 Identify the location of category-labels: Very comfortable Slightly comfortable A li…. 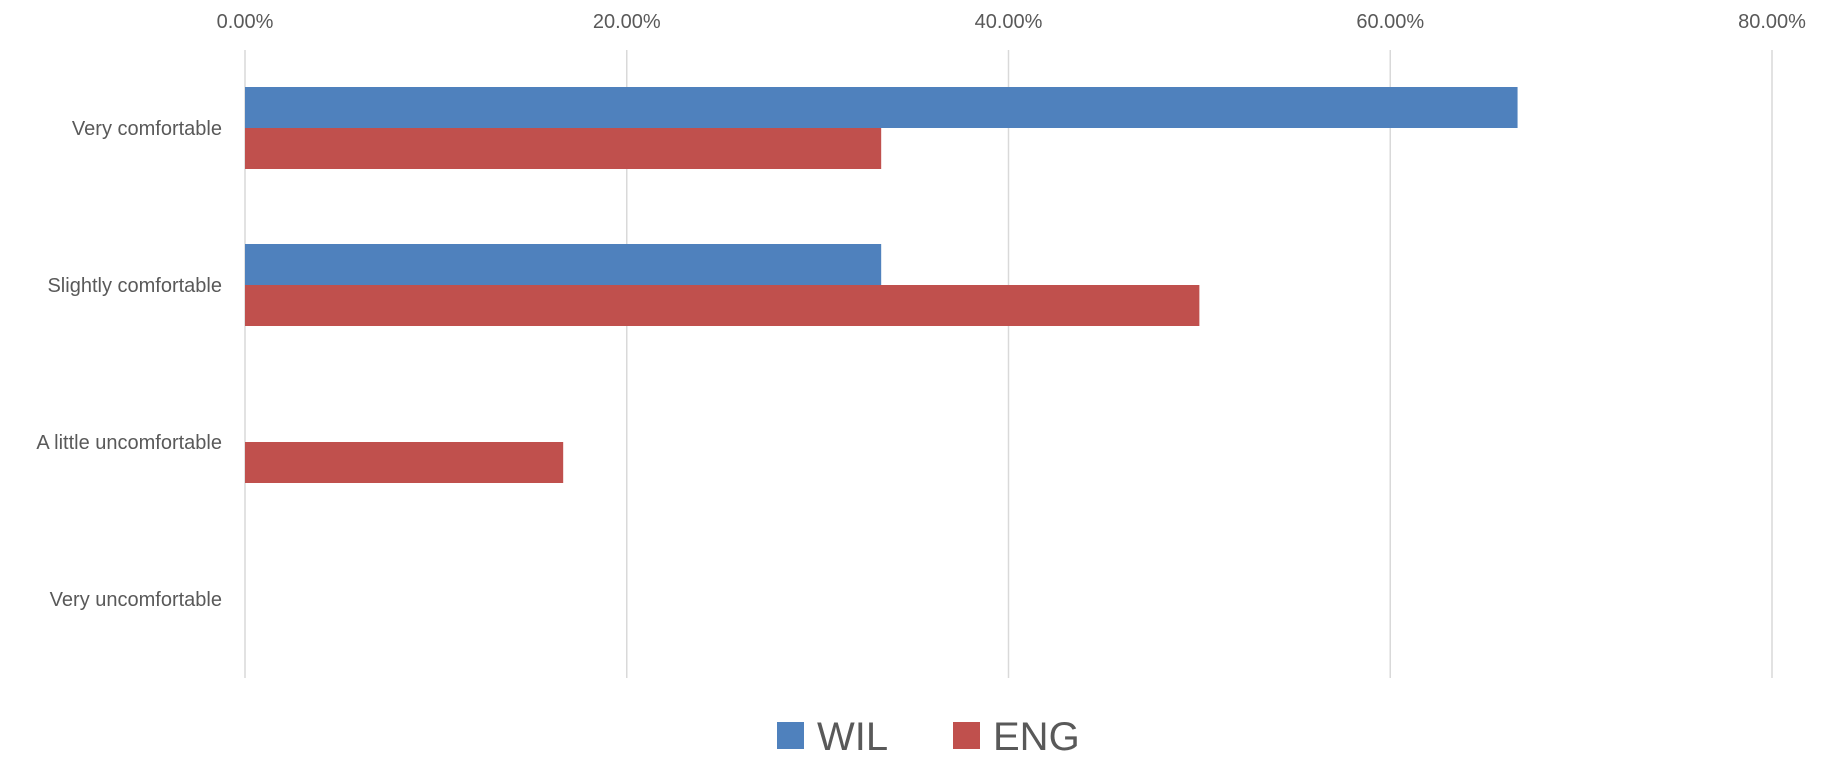
(129, 364).